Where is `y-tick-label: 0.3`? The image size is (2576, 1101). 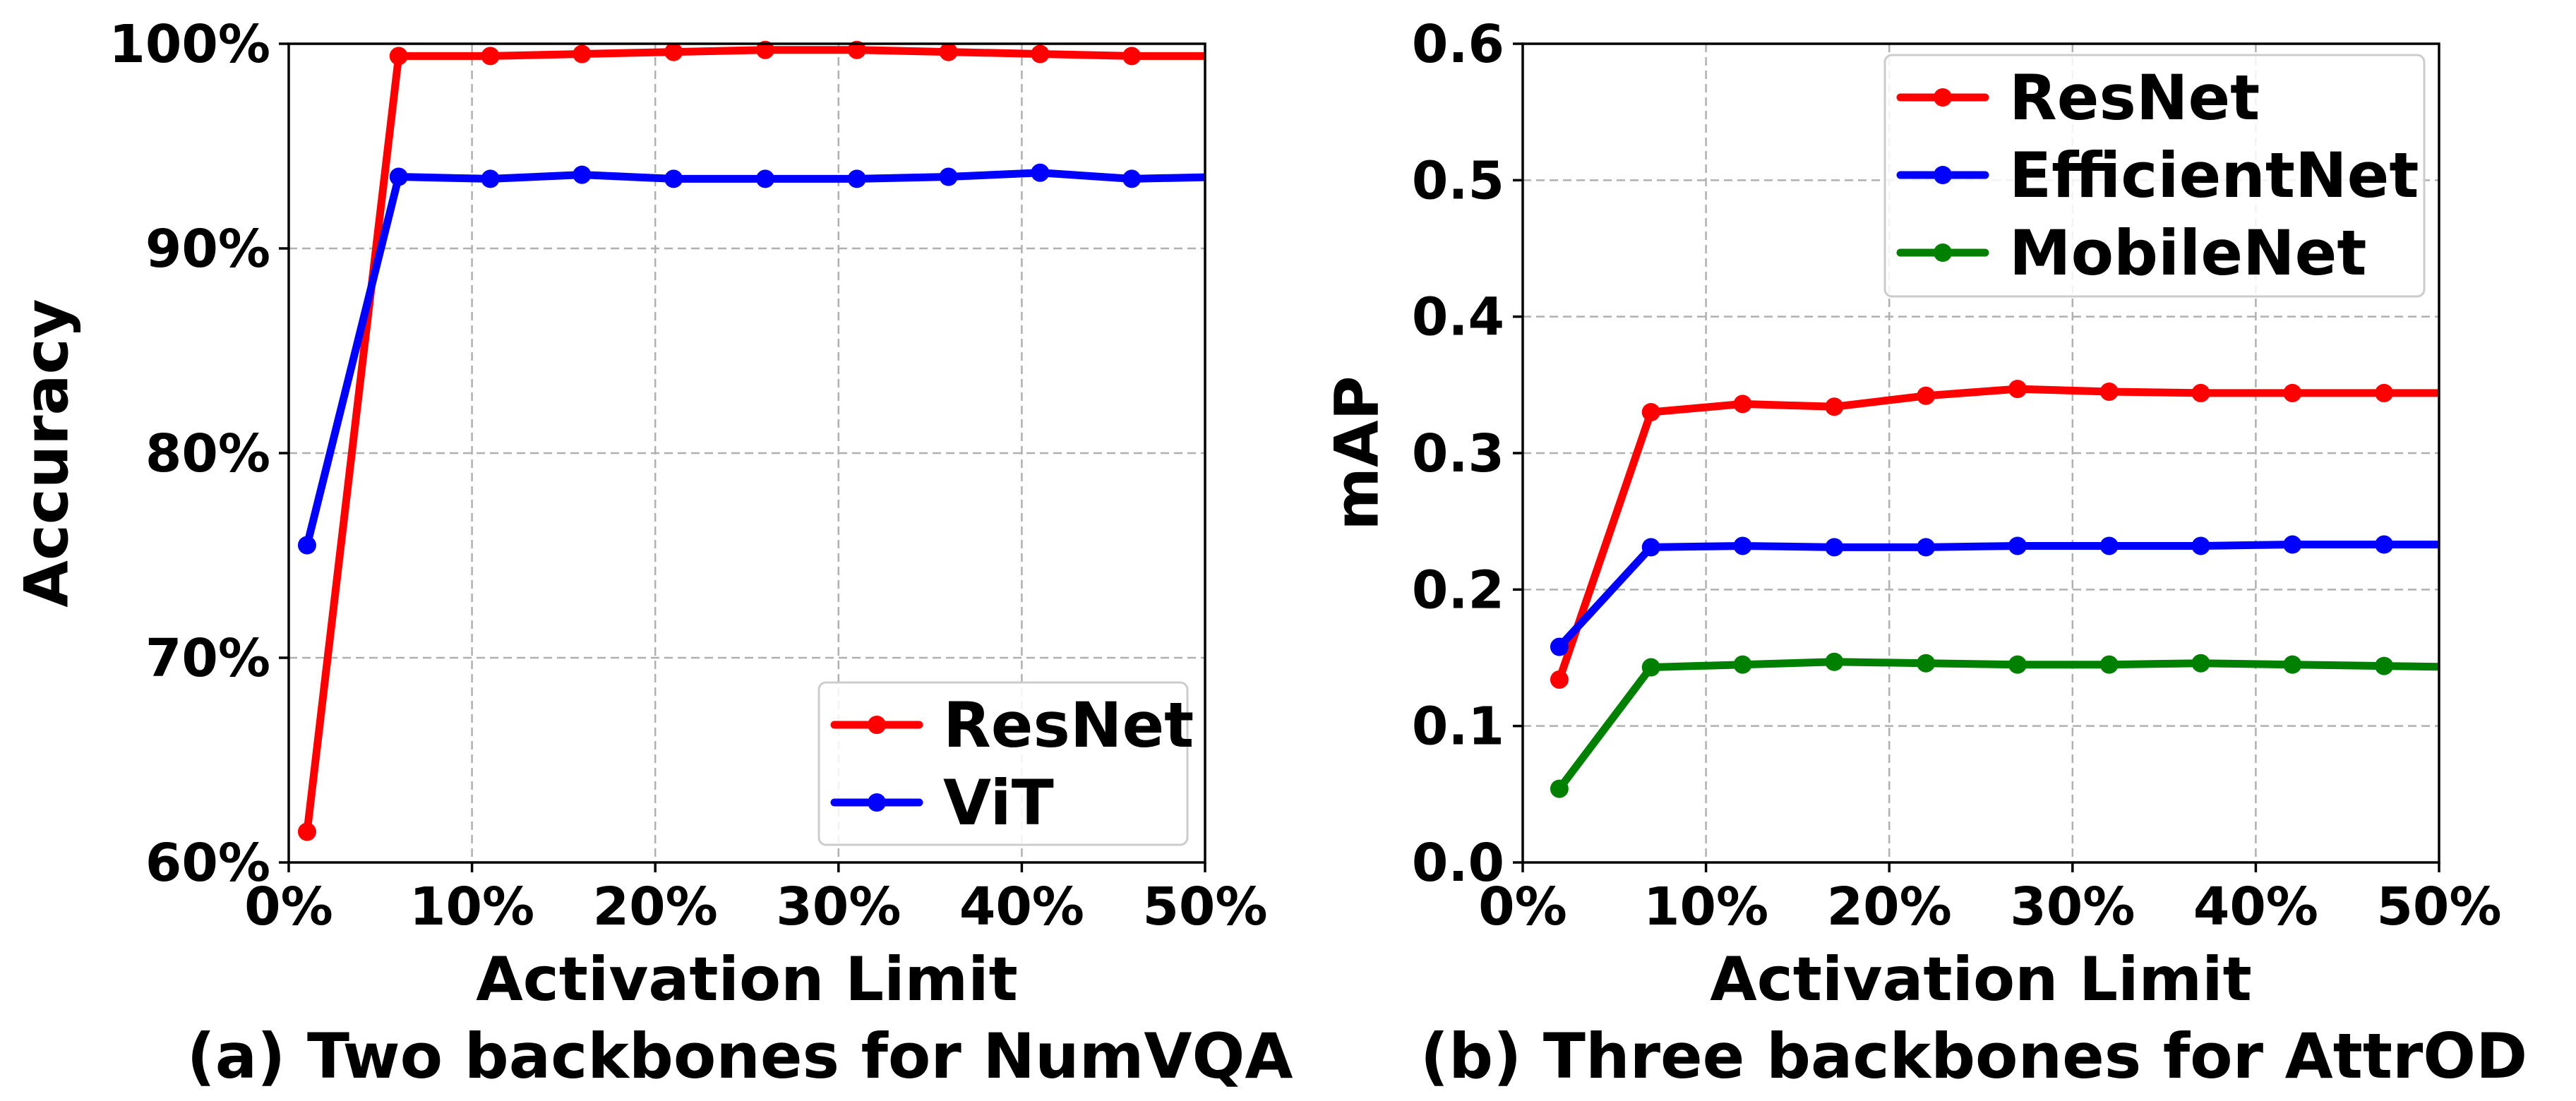
y-tick-label: 0.3 is located at coordinates (1458, 454).